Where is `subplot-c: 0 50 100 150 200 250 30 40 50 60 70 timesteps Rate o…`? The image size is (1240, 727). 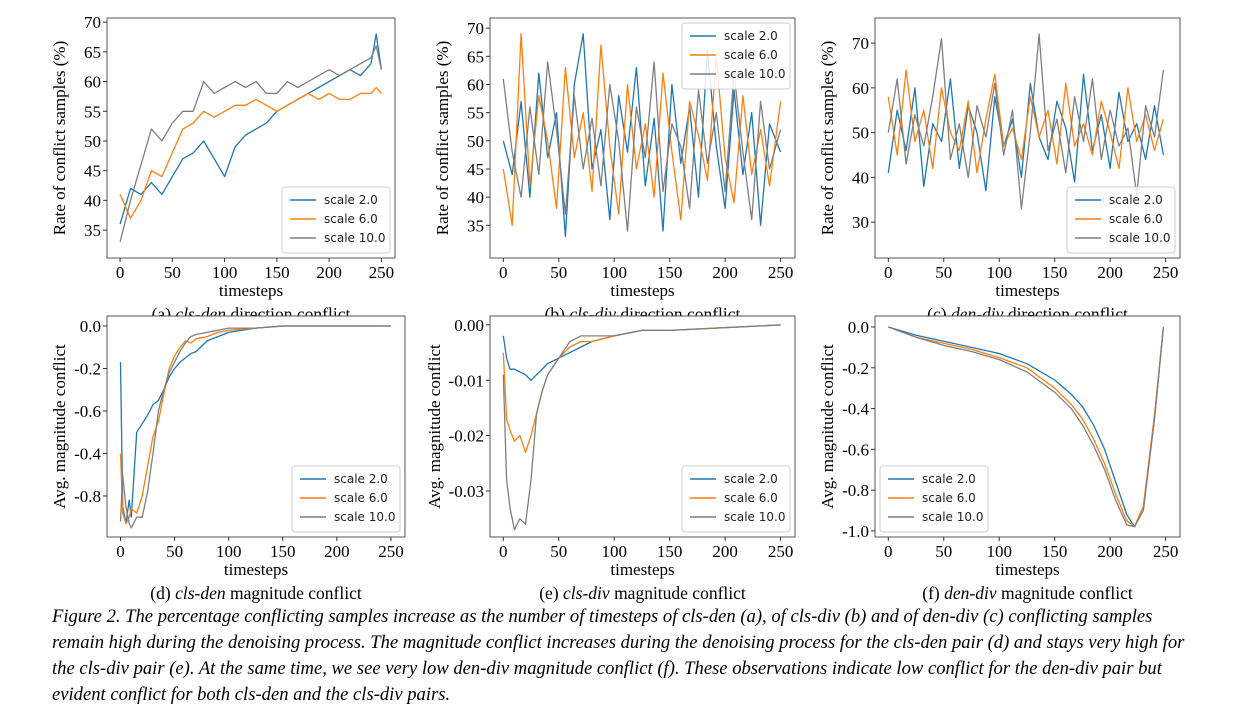 subplot-c: 0 50 100 150 200 250 30 40 50 60 70 timesteps Rate o… is located at coordinates (999, 170).